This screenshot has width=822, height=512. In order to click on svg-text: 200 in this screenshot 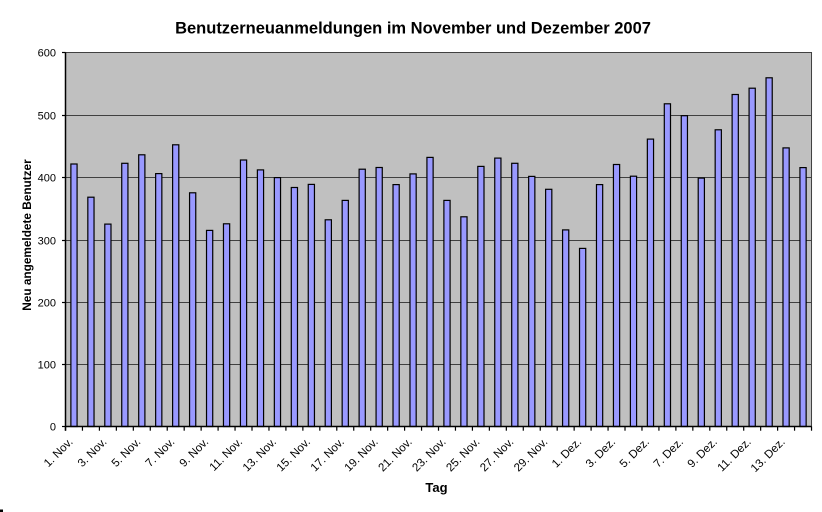, I will do `click(47, 304)`.